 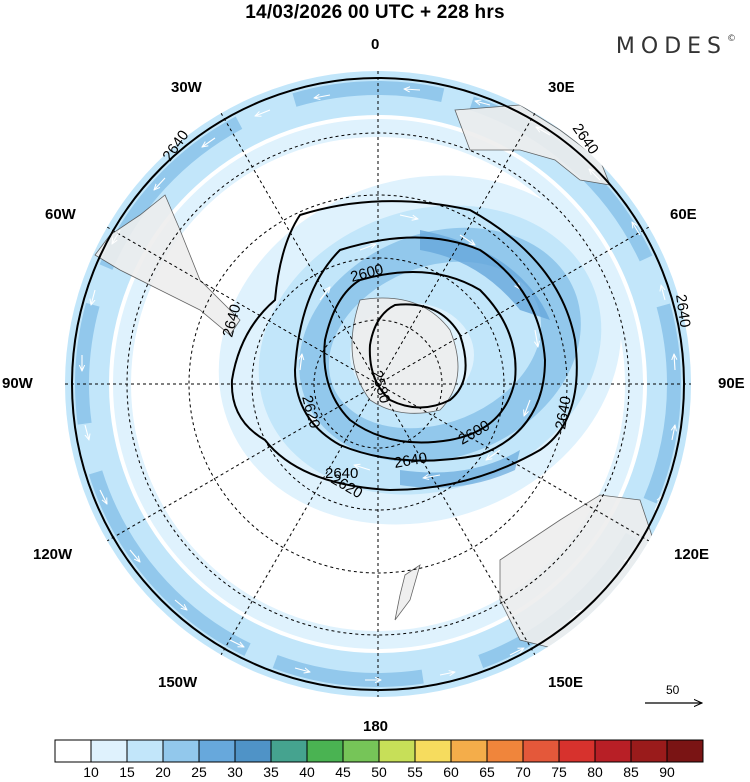 I want to click on colorbar-tick-label: 65, so click(x=487, y=772).